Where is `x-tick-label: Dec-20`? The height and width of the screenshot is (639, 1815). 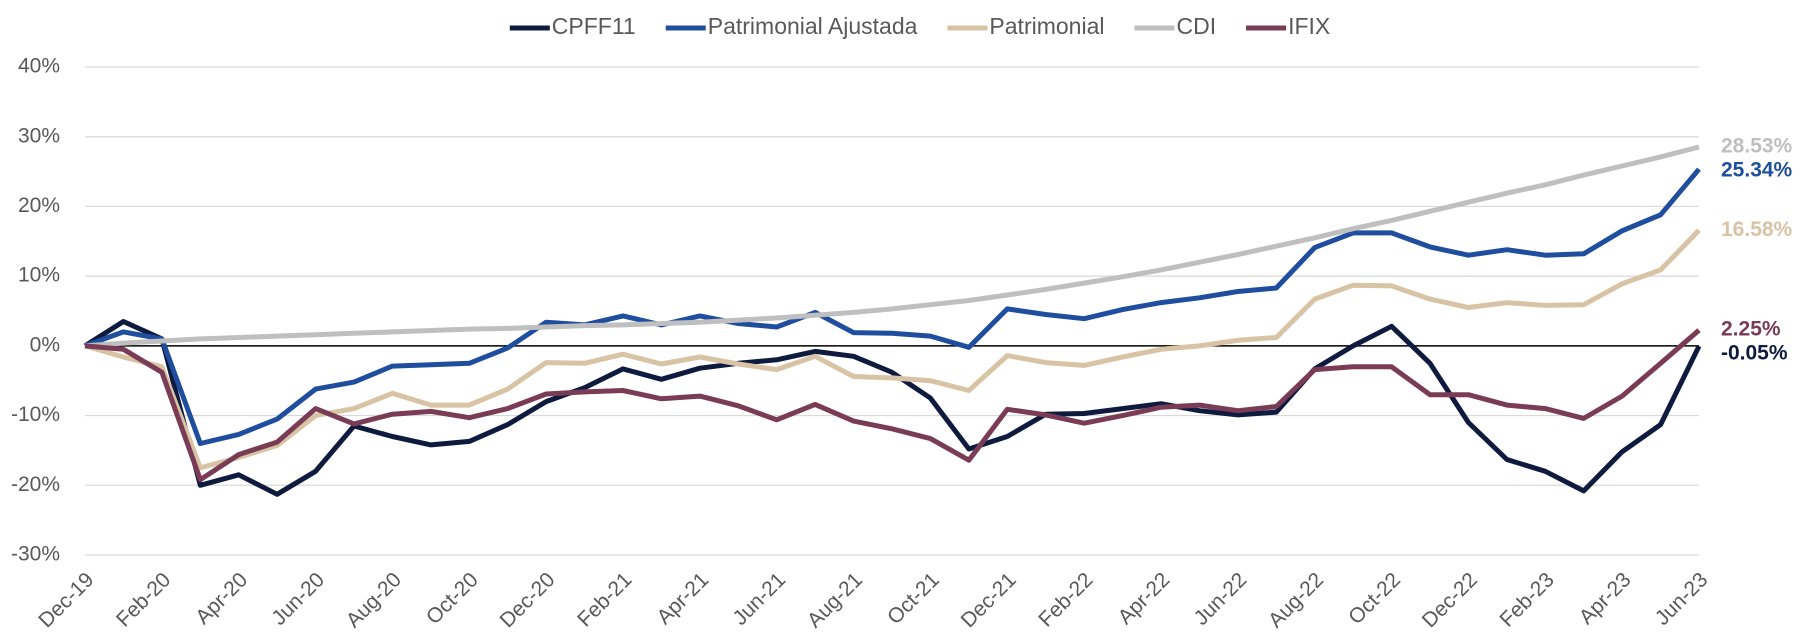
x-tick-label: Dec-20 is located at coordinates (527, 600).